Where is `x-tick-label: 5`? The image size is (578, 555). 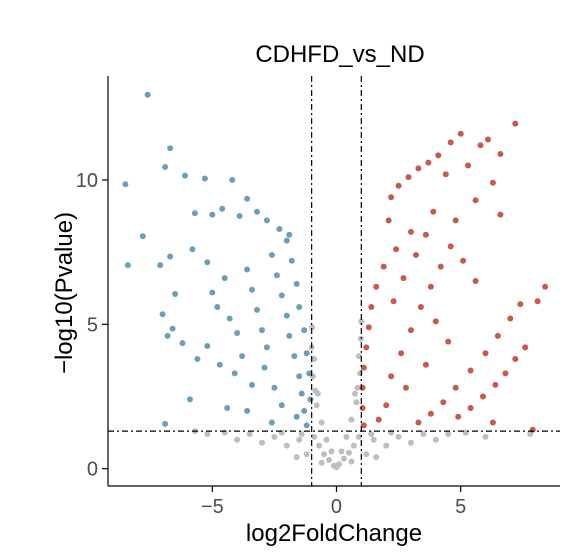
x-tick-label: 5 is located at coordinates (460, 507).